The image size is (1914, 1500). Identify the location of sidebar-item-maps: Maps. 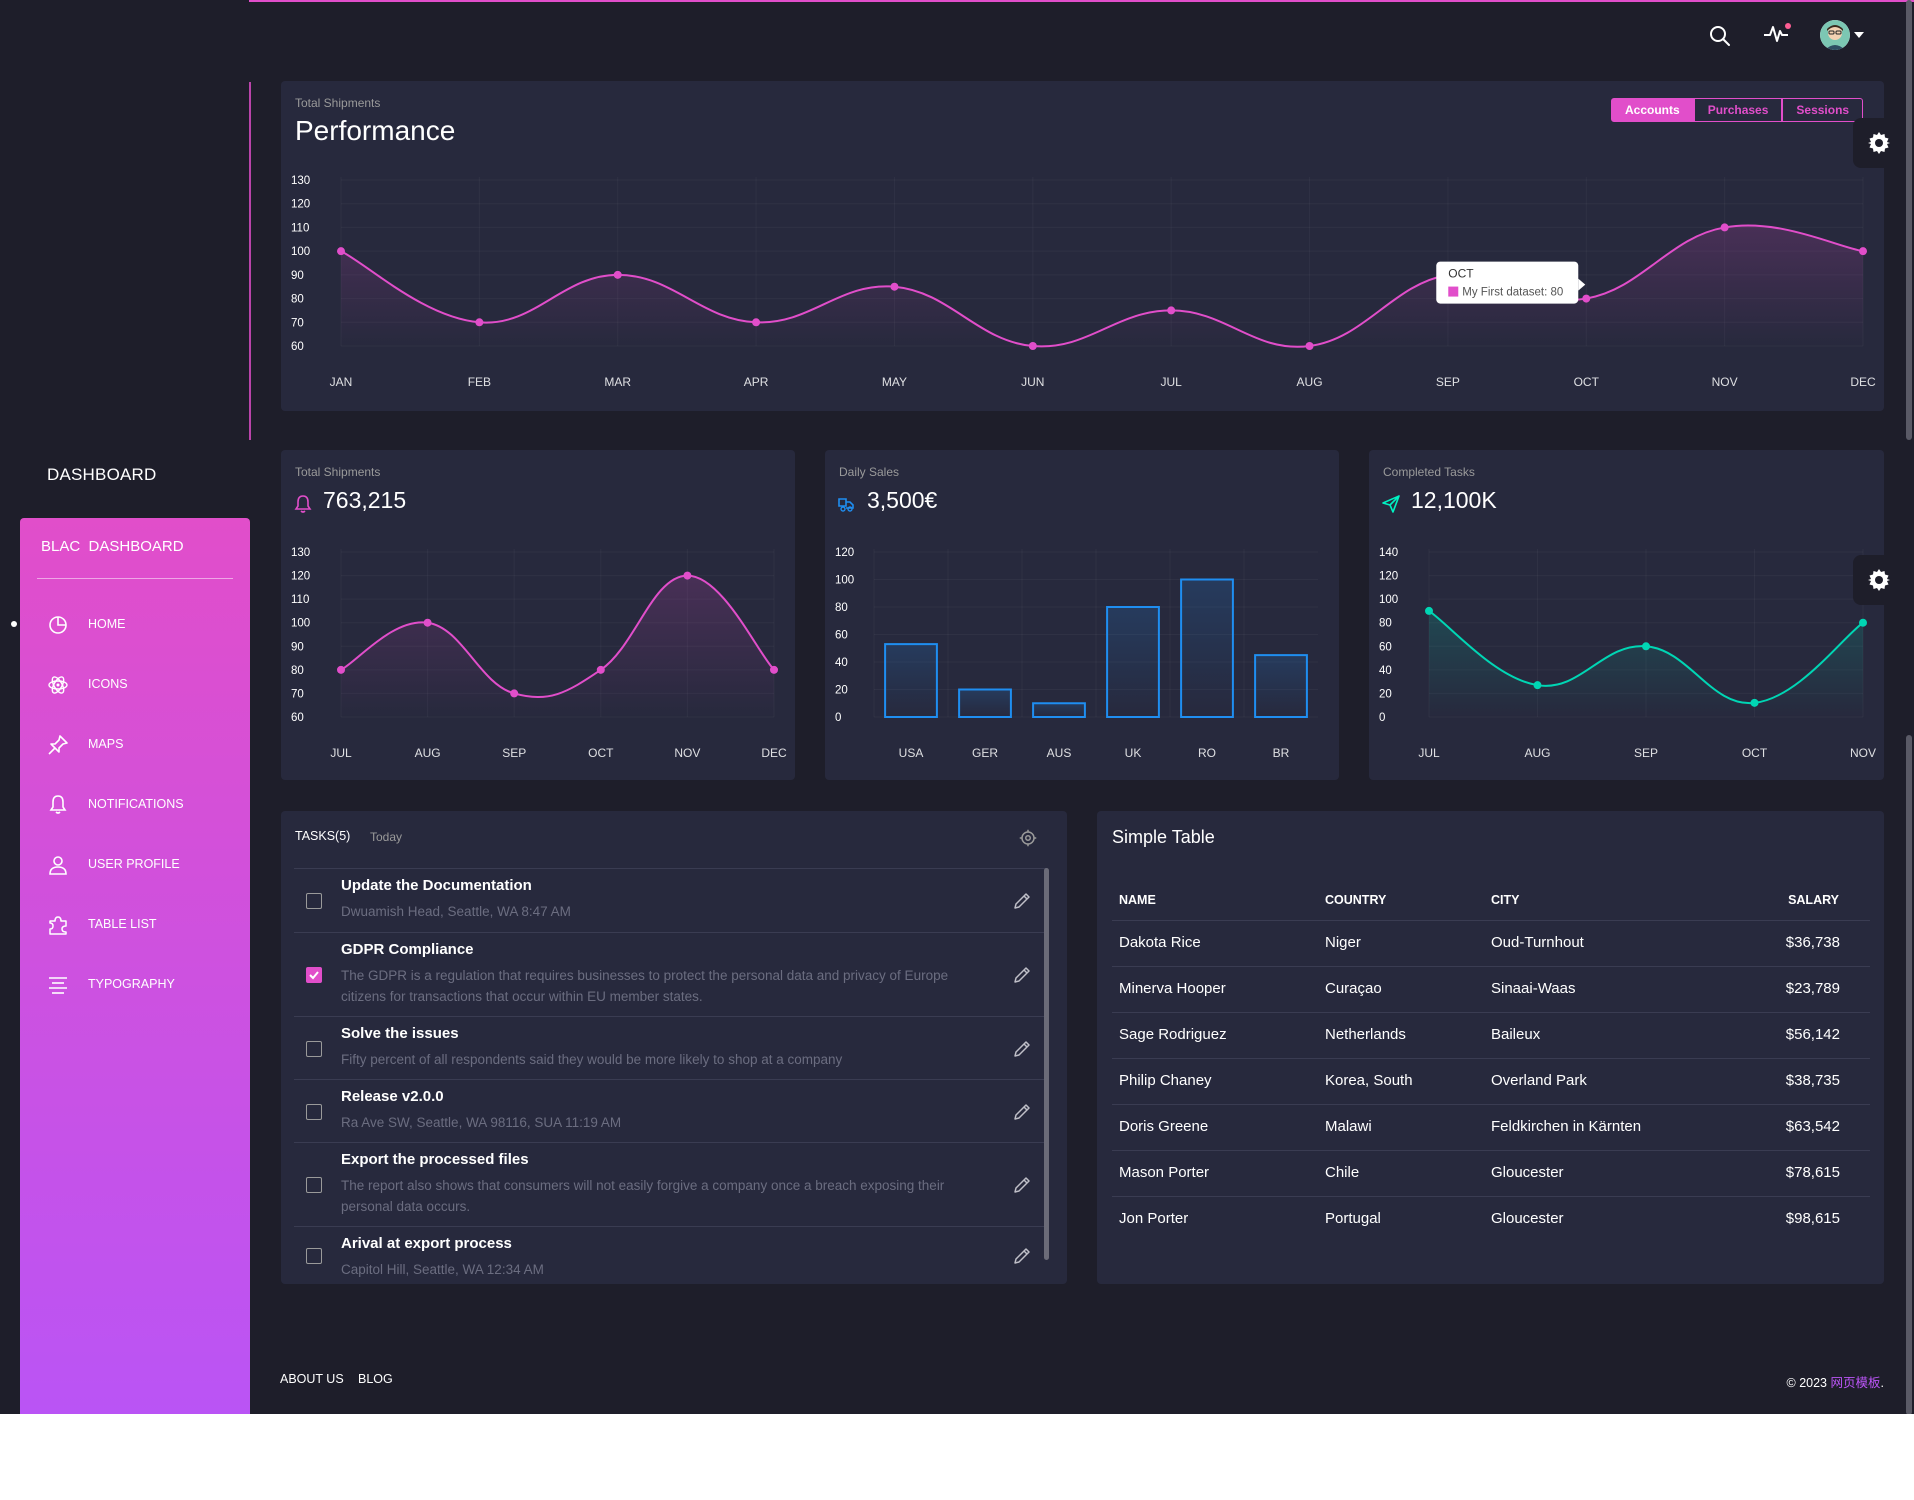
(135, 744).